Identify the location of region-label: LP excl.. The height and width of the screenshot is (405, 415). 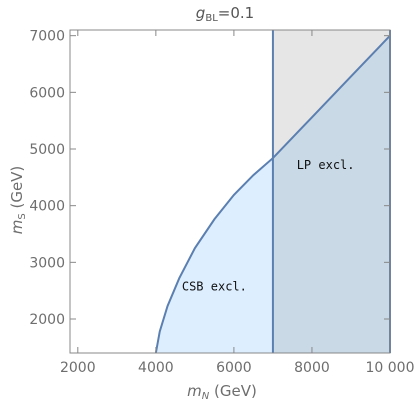
(326, 165).